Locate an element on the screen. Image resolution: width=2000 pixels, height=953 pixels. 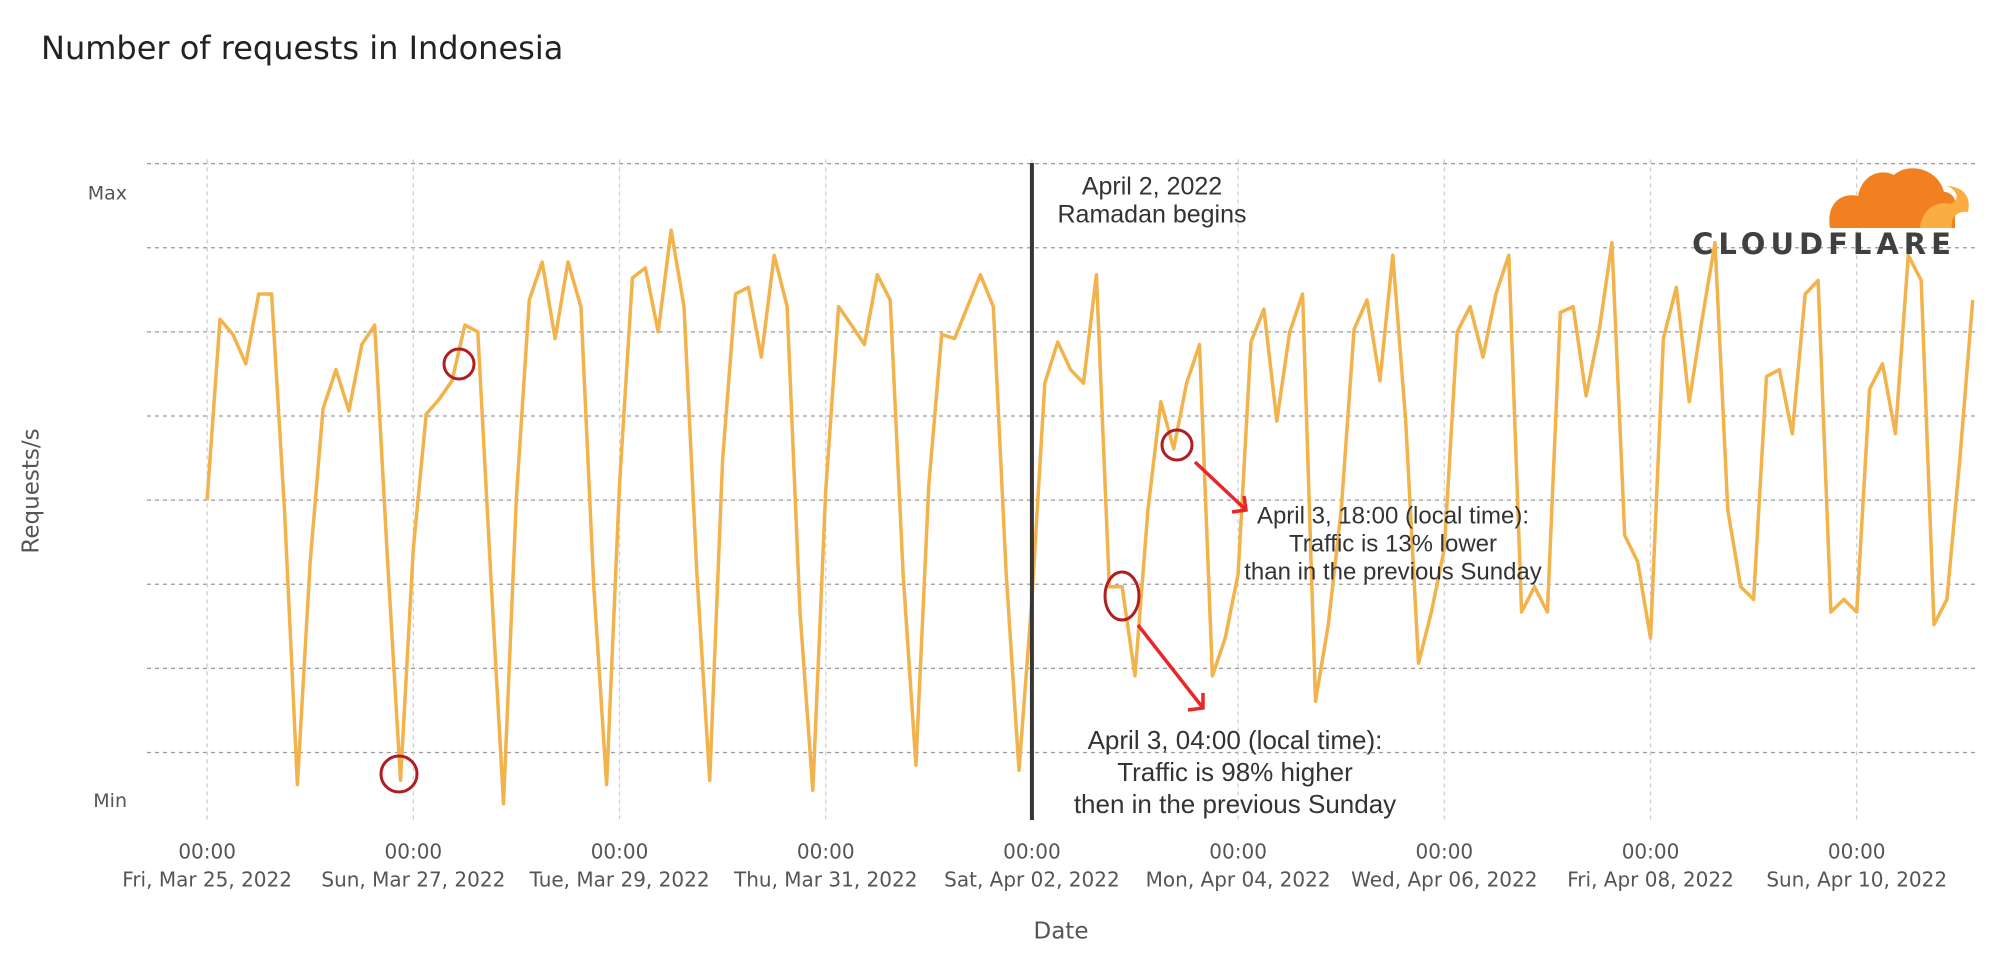
annotation: April 3, 18:00 (local time): is located at coordinates (1393, 515).